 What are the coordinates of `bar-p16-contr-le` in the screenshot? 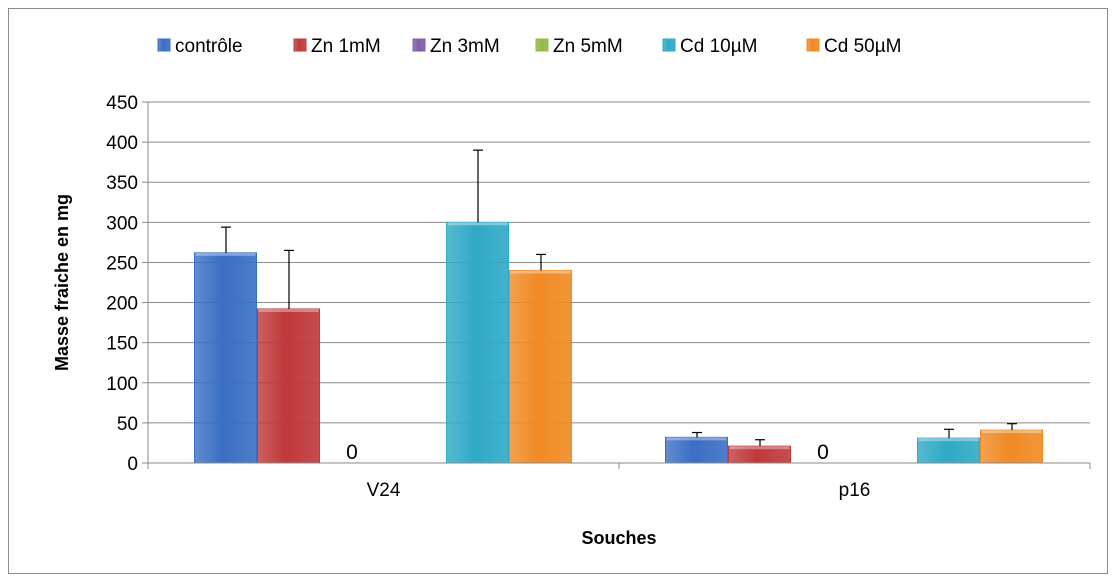 It's located at (696, 450).